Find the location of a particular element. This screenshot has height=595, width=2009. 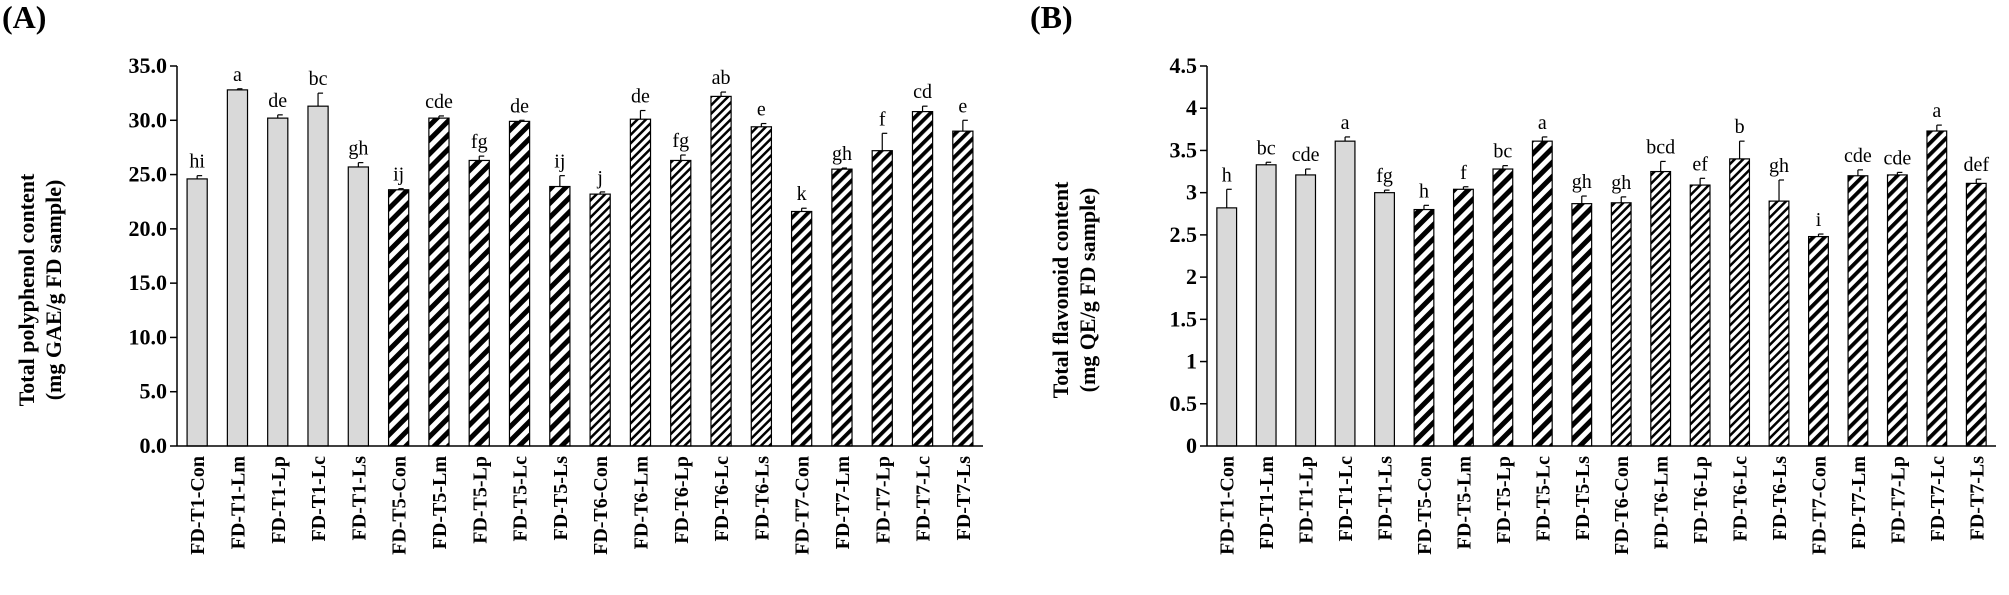

x-tick-label: FD-T6-Ls is located at coordinates (1780, 498).